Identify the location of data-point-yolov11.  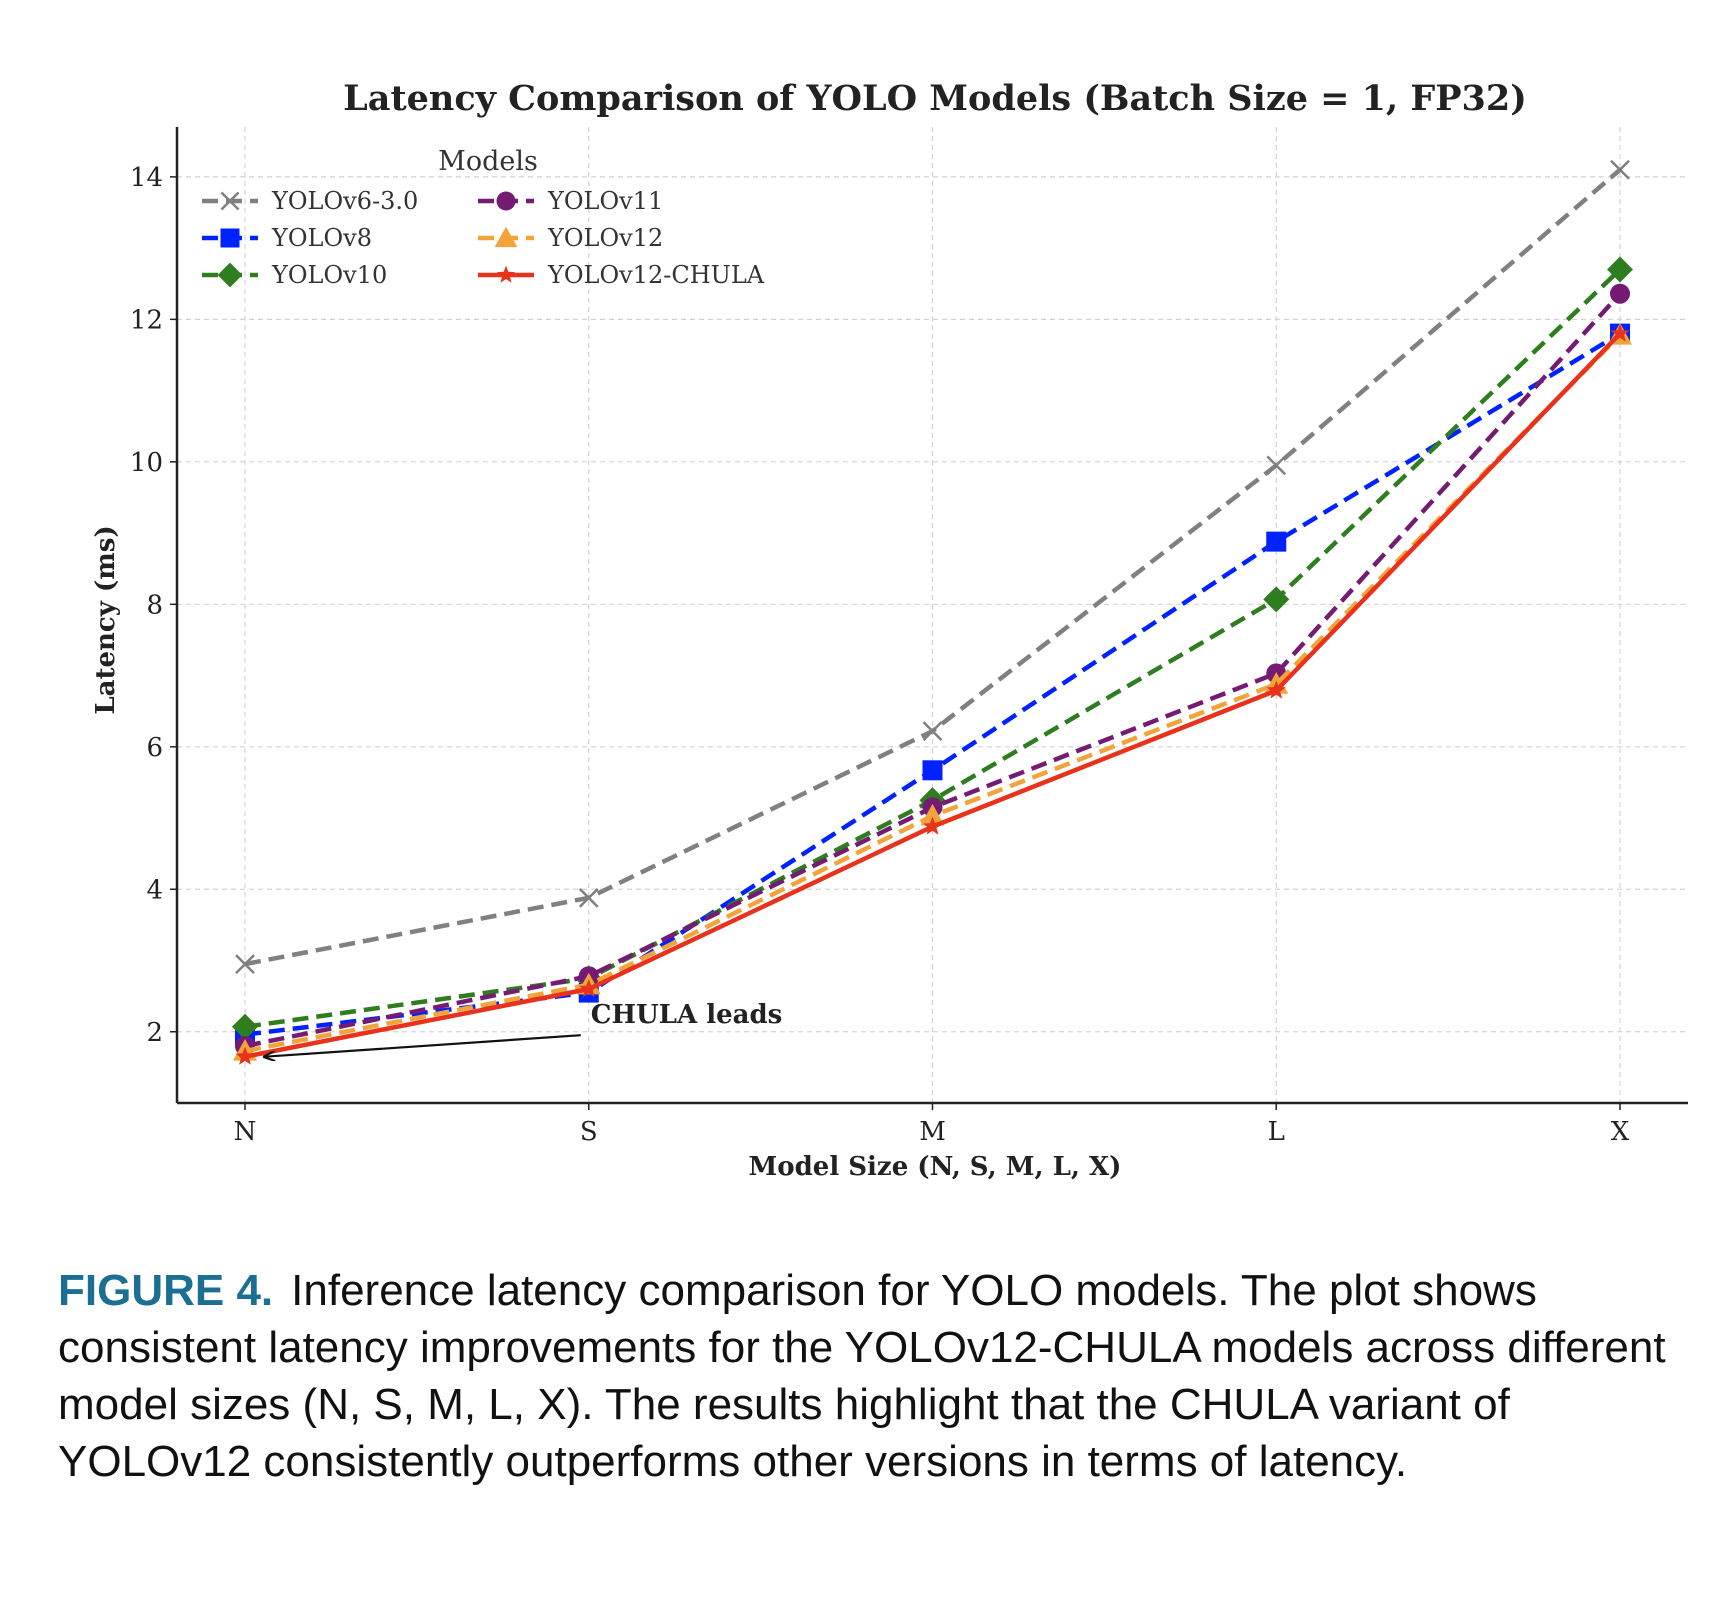
(1620, 293).